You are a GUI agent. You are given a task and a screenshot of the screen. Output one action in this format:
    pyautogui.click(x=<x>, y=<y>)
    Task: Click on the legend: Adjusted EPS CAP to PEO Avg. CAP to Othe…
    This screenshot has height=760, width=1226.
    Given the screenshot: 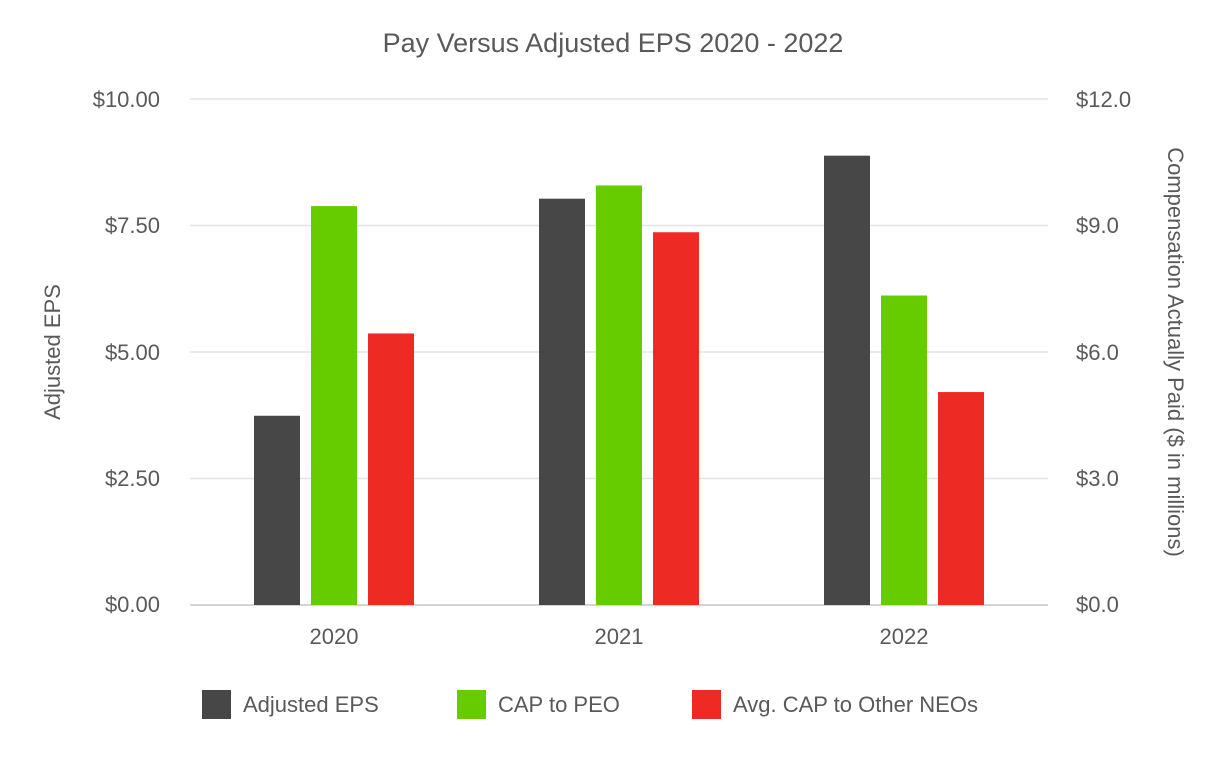 What is the action you would take?
    pyautogui.click(x=590, y=704)
    